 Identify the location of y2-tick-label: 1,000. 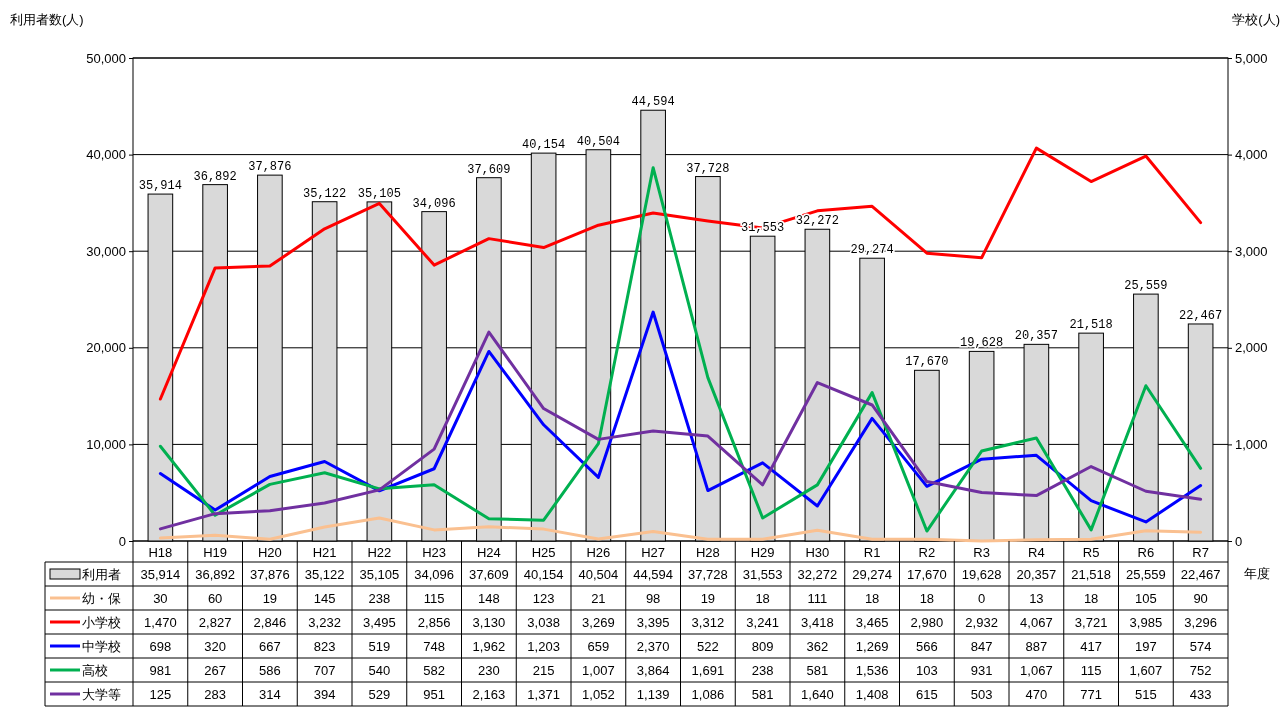
(1251, 445).